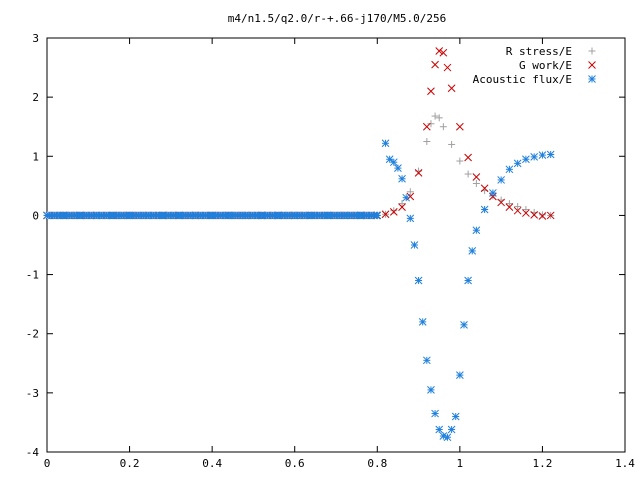 The height and width of the screenshot is (480, 640). I want to click on legend-label: G work/E, so click(545, 65).